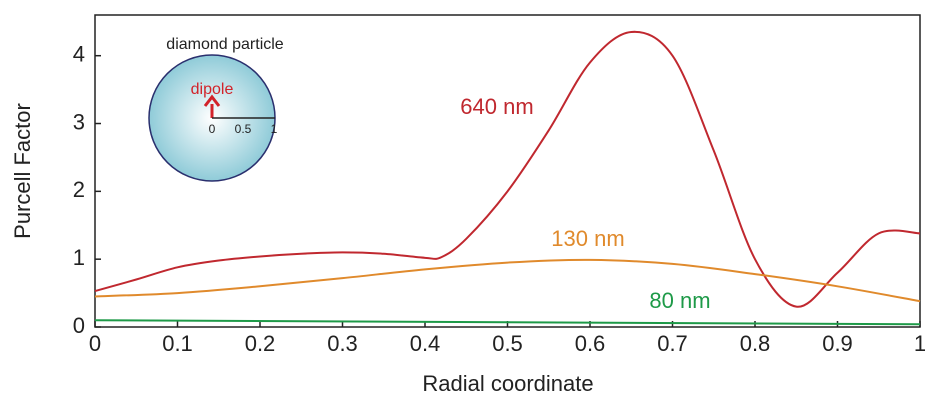 This screenshot has height=401, width=925. I want to click on y-tick-label: 4, so click(79, 54).